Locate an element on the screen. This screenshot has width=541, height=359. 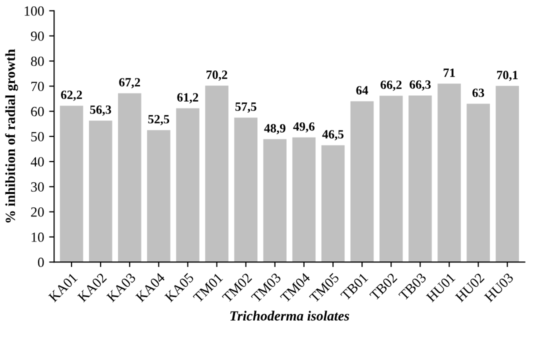
data-label: 57,5 is located at coordinates (245, 107).